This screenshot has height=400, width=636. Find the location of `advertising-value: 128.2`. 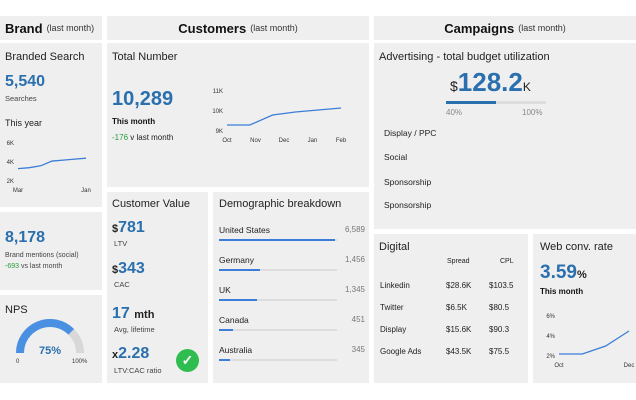

advertising-value: 128.2 is located at coordinates (490, 82).